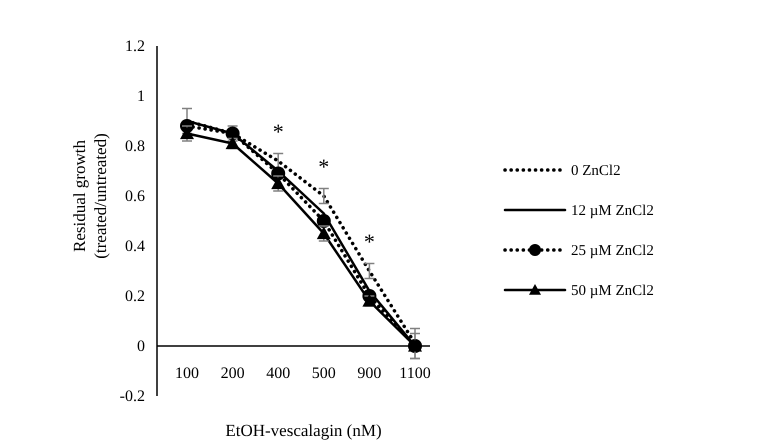  Describe the element at coordinates (141, 96) in the screenshot. I see `y-tick-label: 1` at that location.